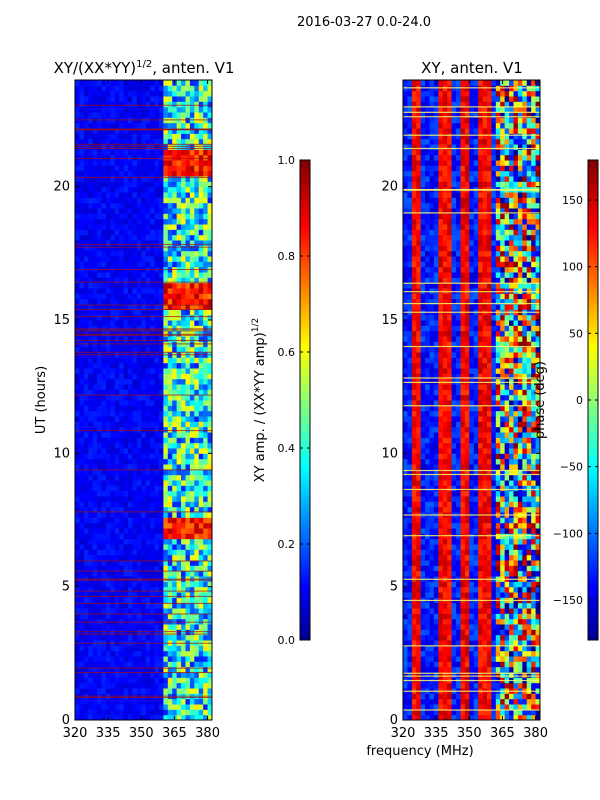  What do you see at coordinates (143, 340) in the screenshot?
I see `heatmap-row-artifact` at bounding box center [143, 340].